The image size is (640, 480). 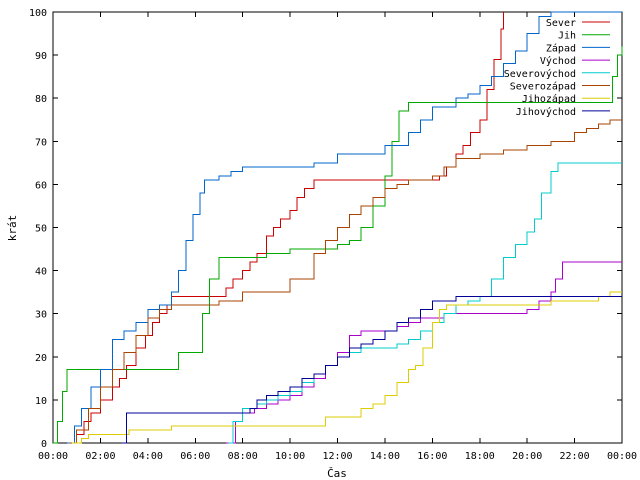 I want to click on y-tick-label: 20, so click(x=41, y=358).